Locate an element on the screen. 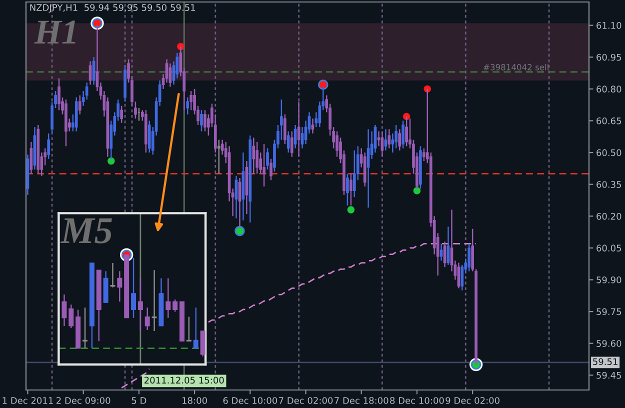  y-tick-label: 60.20 is located at coordinates (609, 216).